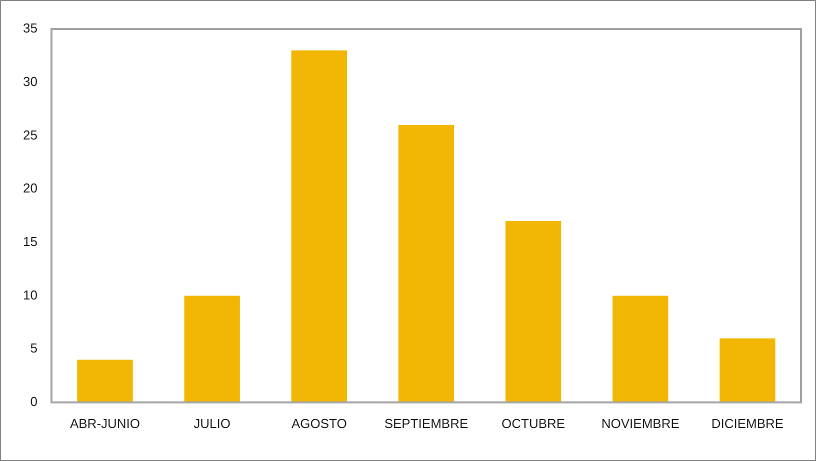  What do you see at coordinates (426, 423) in the screenshot?
I see `x-tick-label: SEPTIEMBRE` at bounding box center [426, 423].